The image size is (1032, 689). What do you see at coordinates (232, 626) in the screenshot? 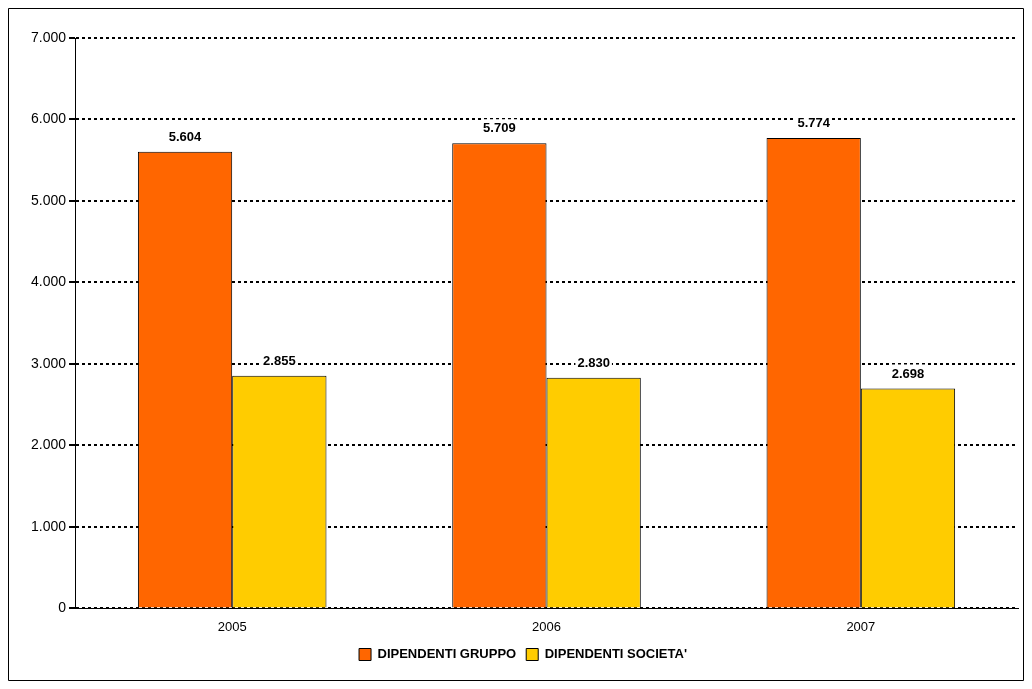
I see `x-tick-label: 2005` at bounding box center [232, 626].